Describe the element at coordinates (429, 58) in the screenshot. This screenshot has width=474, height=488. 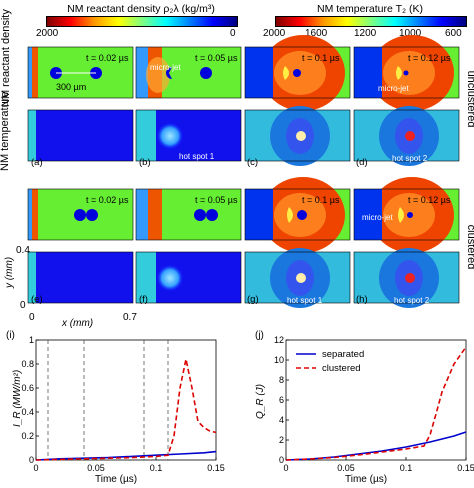
I see `time-label-d: t = 0.12 µs` at that location.